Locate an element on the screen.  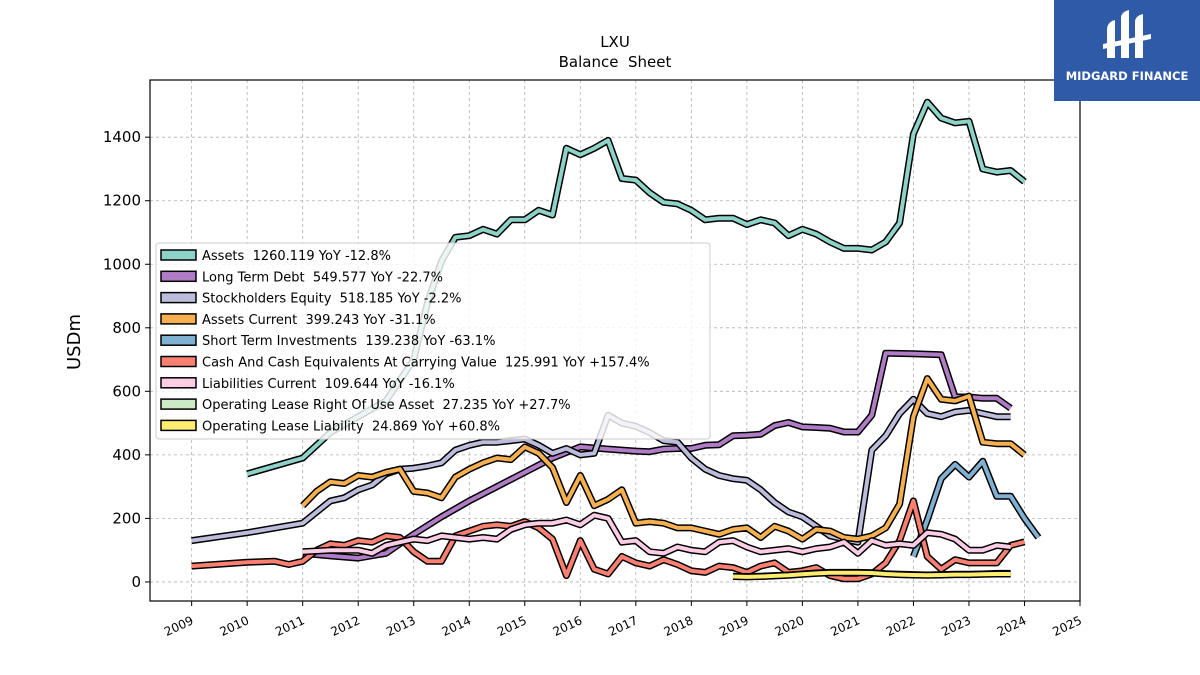
legend-box is located at coordinates (433, 341).